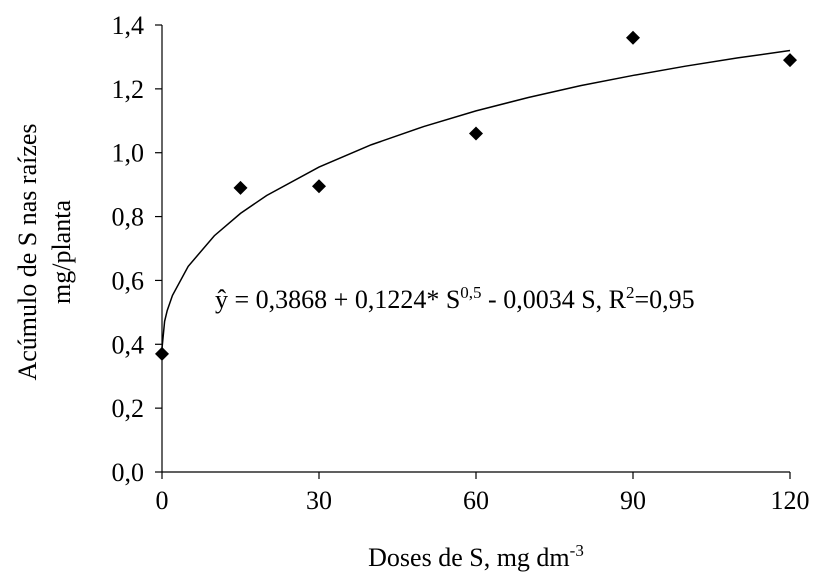 The width and height of the screenshot is (815, 576). What do you see at coordinates (128, 217) in the screenshot?
I see `y-tick-label: 0,8` at bounding box center [128, 217].